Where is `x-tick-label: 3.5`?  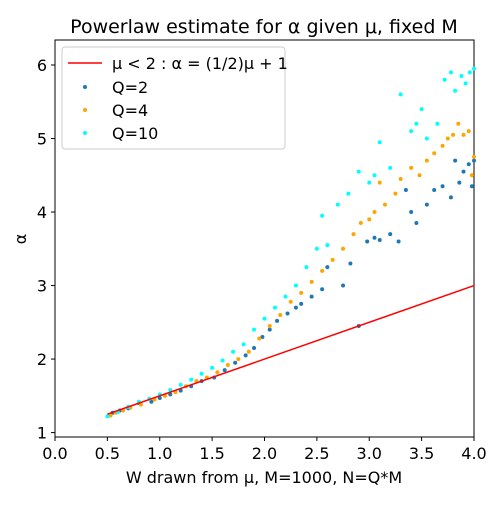 x-tick-label: 3.5 is located at coordinates (421, 453).